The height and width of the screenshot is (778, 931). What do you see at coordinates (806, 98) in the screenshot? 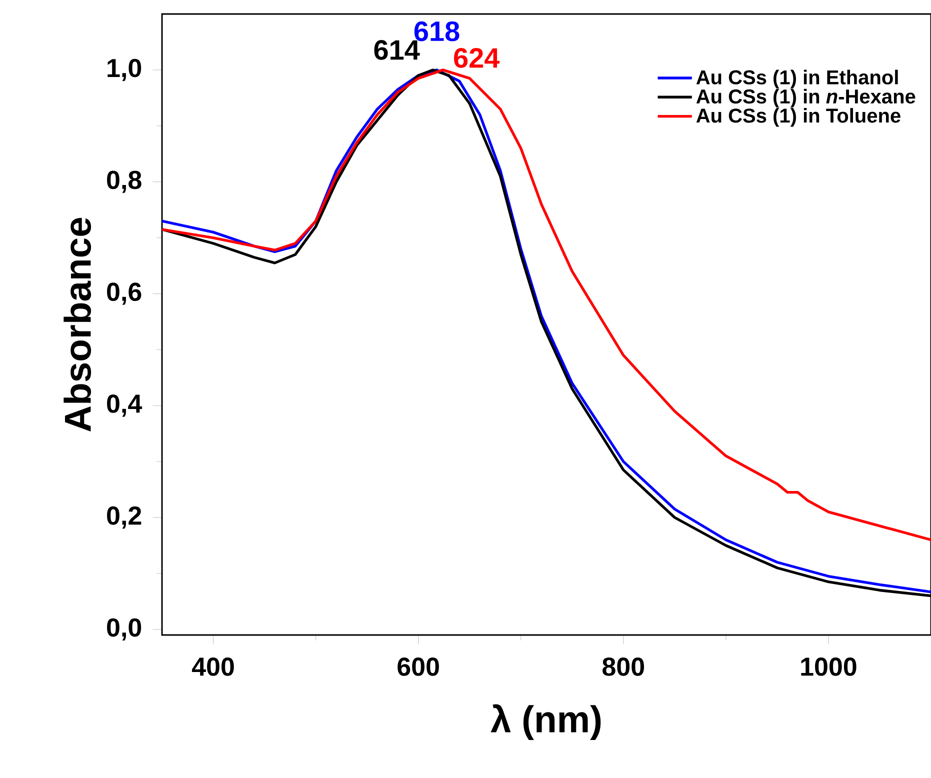
I see `legend-label: Au CSs (1) in n-Hexane` at bounding box center [806, 98].